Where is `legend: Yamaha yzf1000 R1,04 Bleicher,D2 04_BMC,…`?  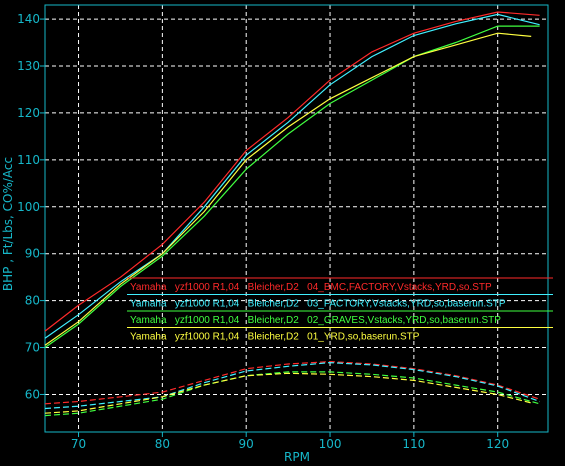
legend: Yamaha yzf1000 R1,04 Bleicher,D2 04_BMC,… is located at coordinates (340, 310).